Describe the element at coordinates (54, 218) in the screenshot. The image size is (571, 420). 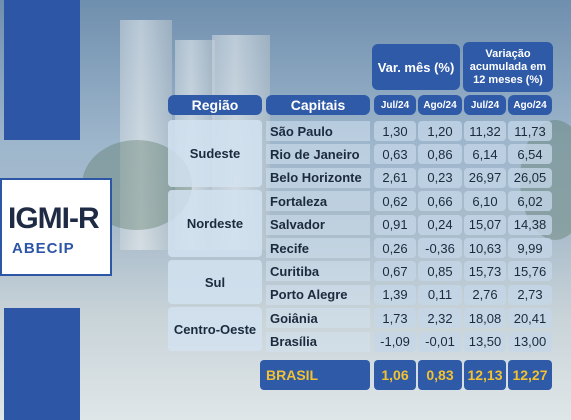
I see `logo-main-text: IGMI-R` at that location.